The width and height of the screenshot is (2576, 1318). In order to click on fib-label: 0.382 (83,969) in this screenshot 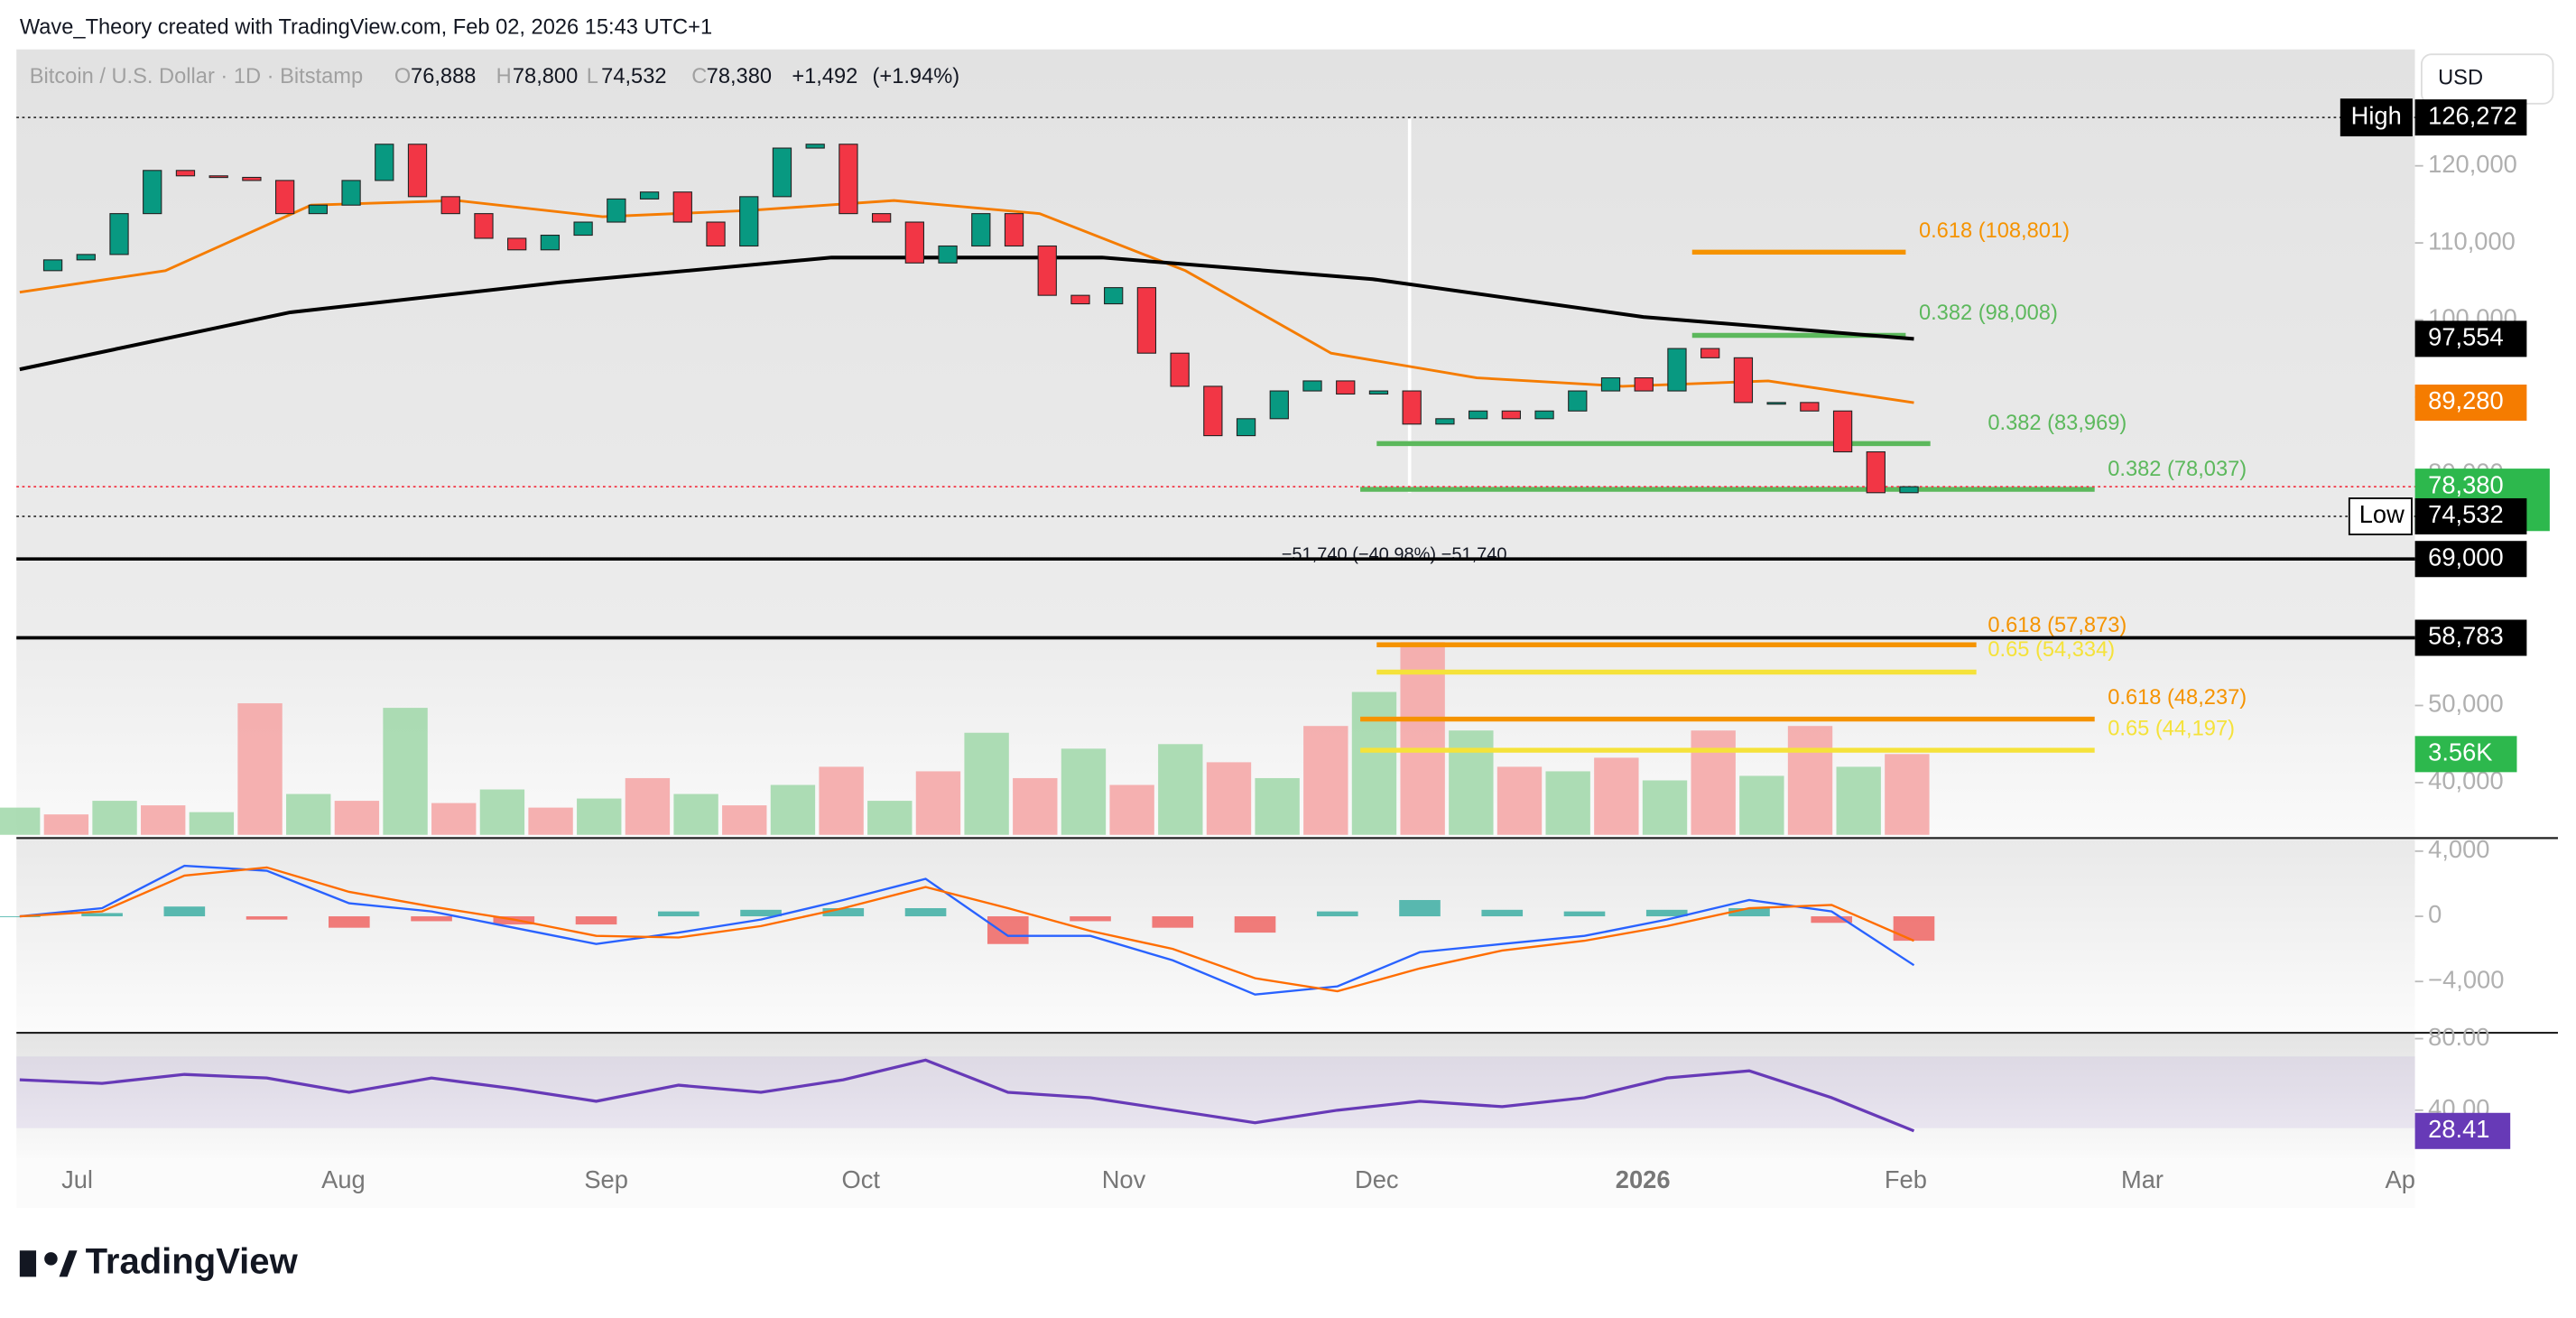, I will do `click(2057, 423)`.